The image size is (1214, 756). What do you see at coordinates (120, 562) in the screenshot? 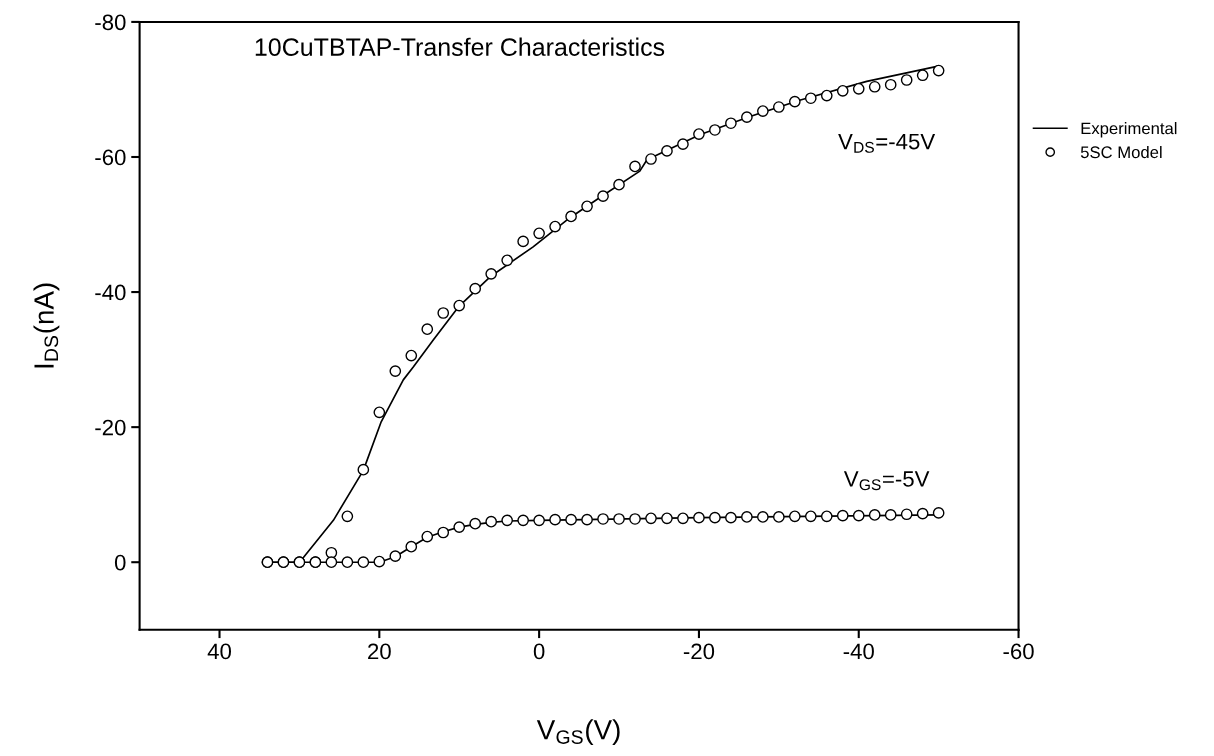
I see `y-tick-label: 0` at bounding box center [120, 562].